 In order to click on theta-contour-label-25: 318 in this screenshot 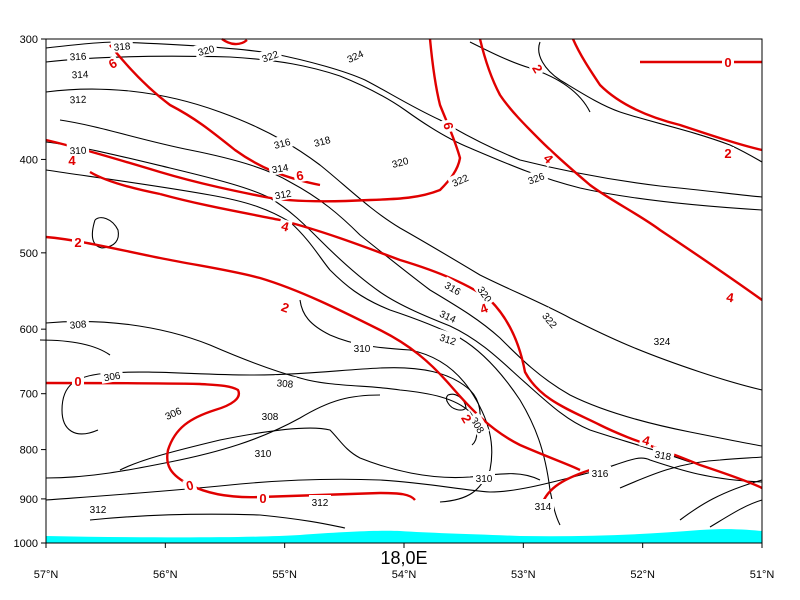, I will do `click(322, 140)`.